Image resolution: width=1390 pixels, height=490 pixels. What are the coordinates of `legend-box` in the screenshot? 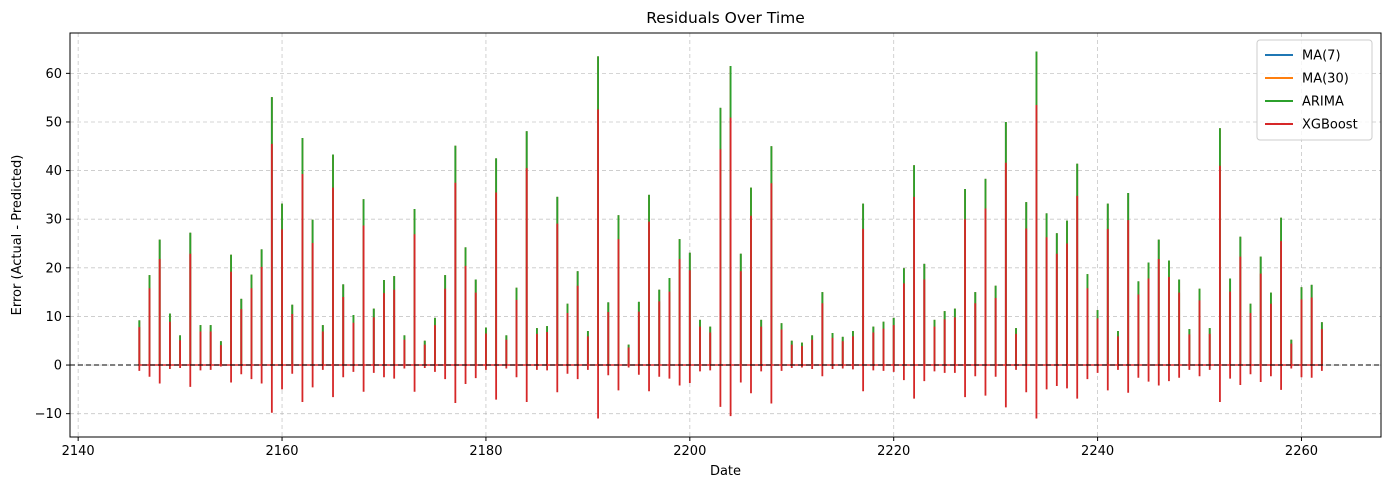 It's located at (1314, 90).